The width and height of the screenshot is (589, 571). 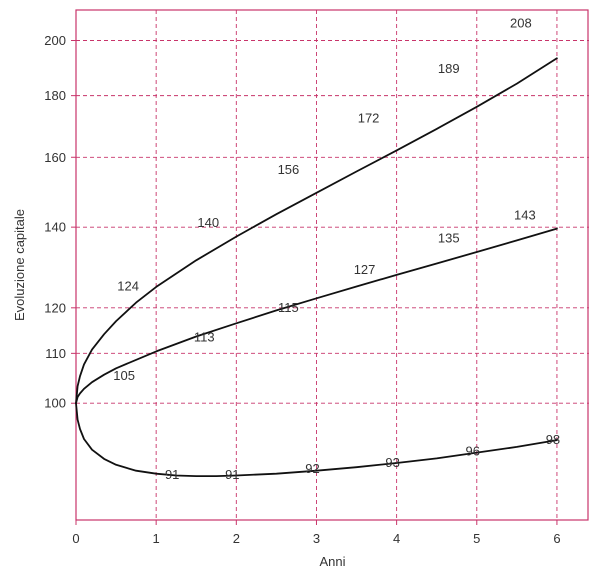 I want to click on point-label: 135, so click(x=449, y=237).